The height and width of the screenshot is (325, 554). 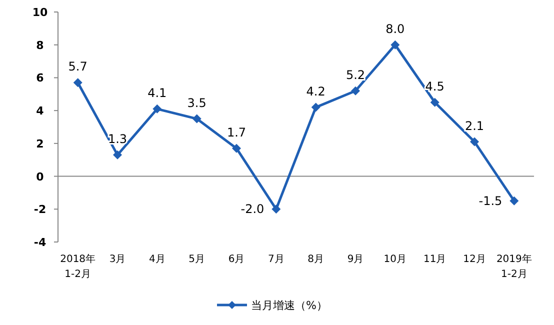 What do you see at coordinates (490, 201) in the screenshot?
I see `data-label: -1.5` at bounding box center [490, 201].